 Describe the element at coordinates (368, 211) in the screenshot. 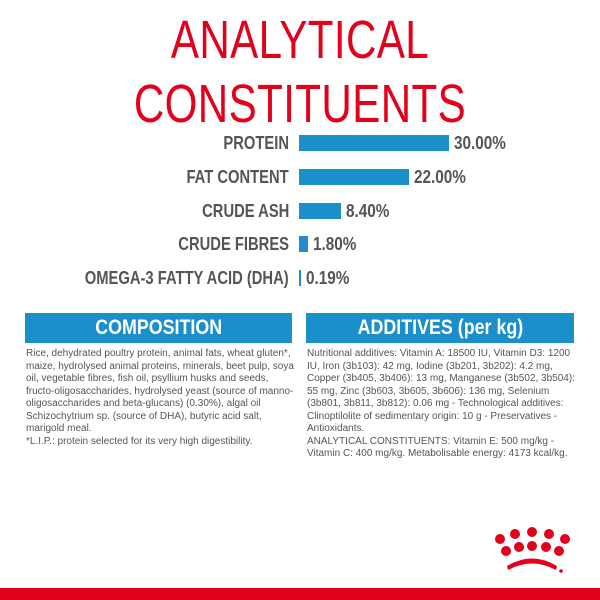

I see `bar-value-label: 8.40%` at that location.